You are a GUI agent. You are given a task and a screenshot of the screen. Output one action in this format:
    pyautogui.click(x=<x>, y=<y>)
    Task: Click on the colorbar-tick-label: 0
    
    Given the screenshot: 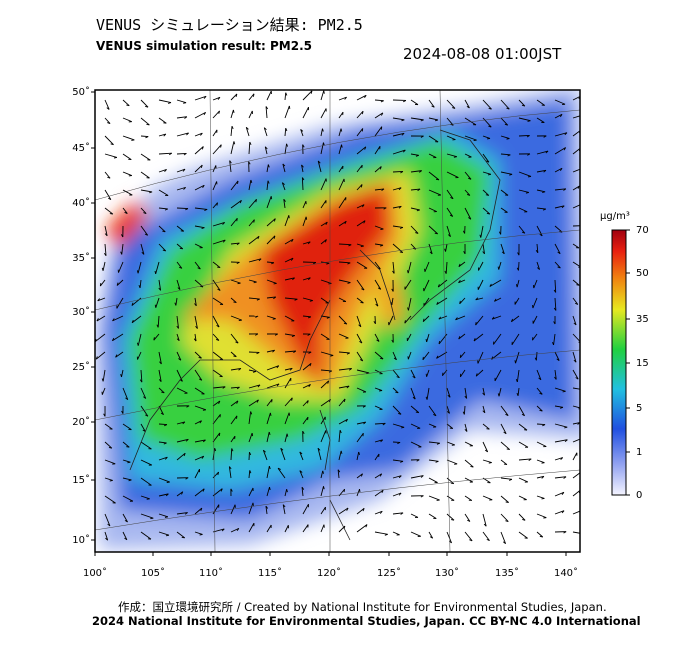 What is the action you would take?
    pyautogui.click(x=639, y=495)
    